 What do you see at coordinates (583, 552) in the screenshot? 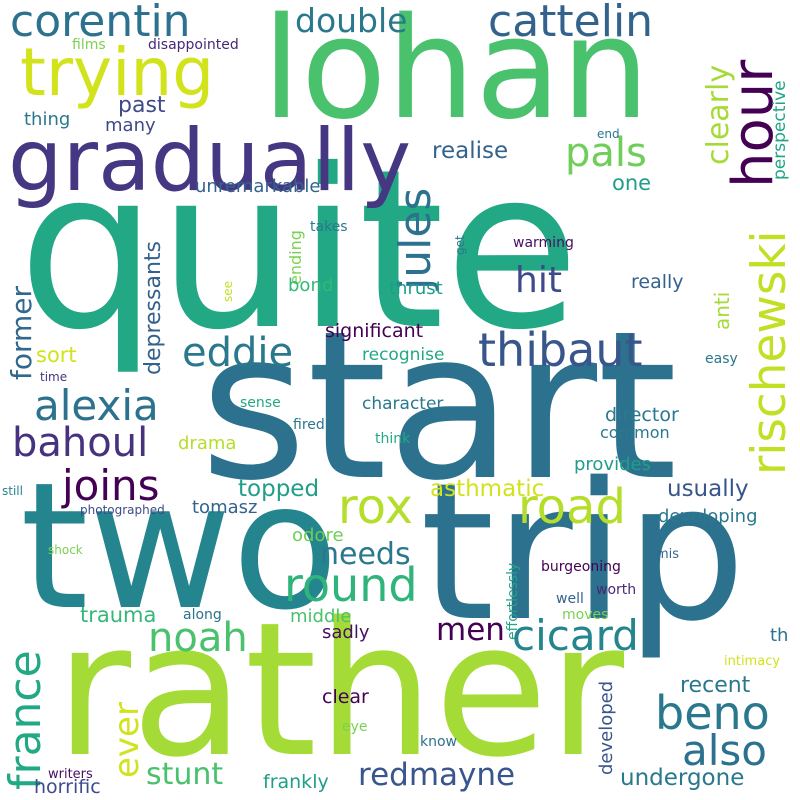
I see `cloud-word: trip` at bounding box center [583, 552].